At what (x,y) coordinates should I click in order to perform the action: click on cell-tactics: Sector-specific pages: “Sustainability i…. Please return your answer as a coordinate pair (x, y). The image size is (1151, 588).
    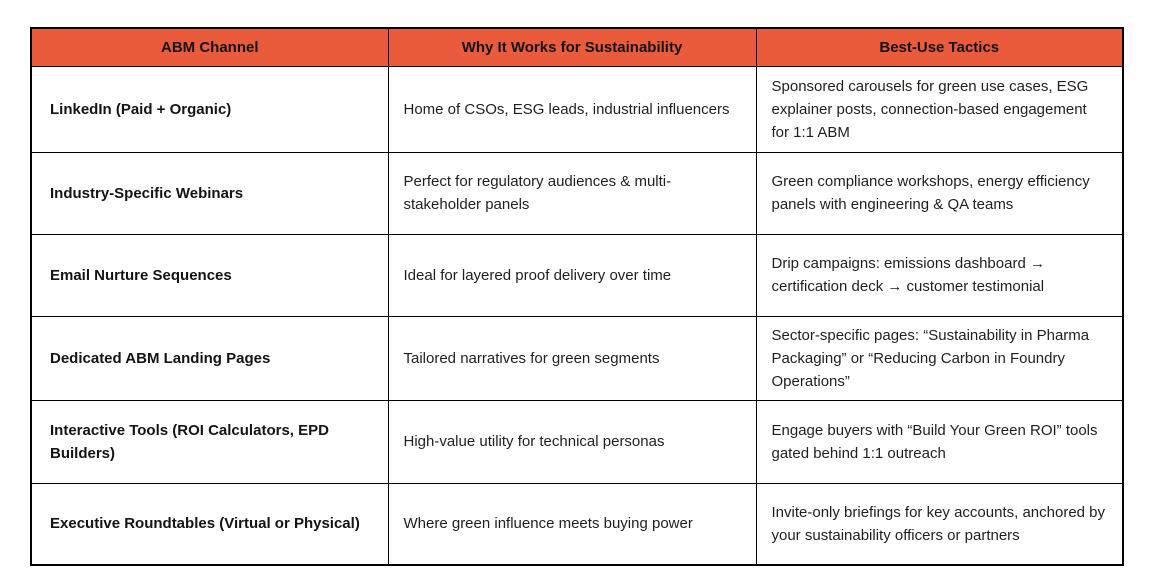
    Looking at the image, I should click on (939, 358).